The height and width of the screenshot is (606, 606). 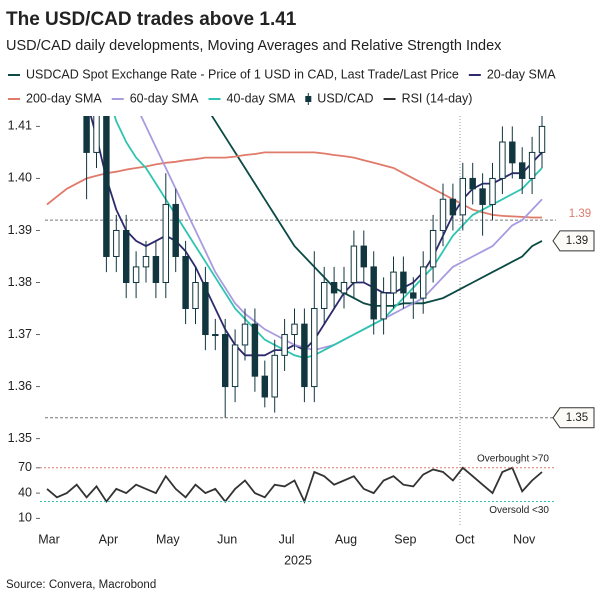 I want to click on legend-label: 60-day SMA, so click(x=164, y=98).